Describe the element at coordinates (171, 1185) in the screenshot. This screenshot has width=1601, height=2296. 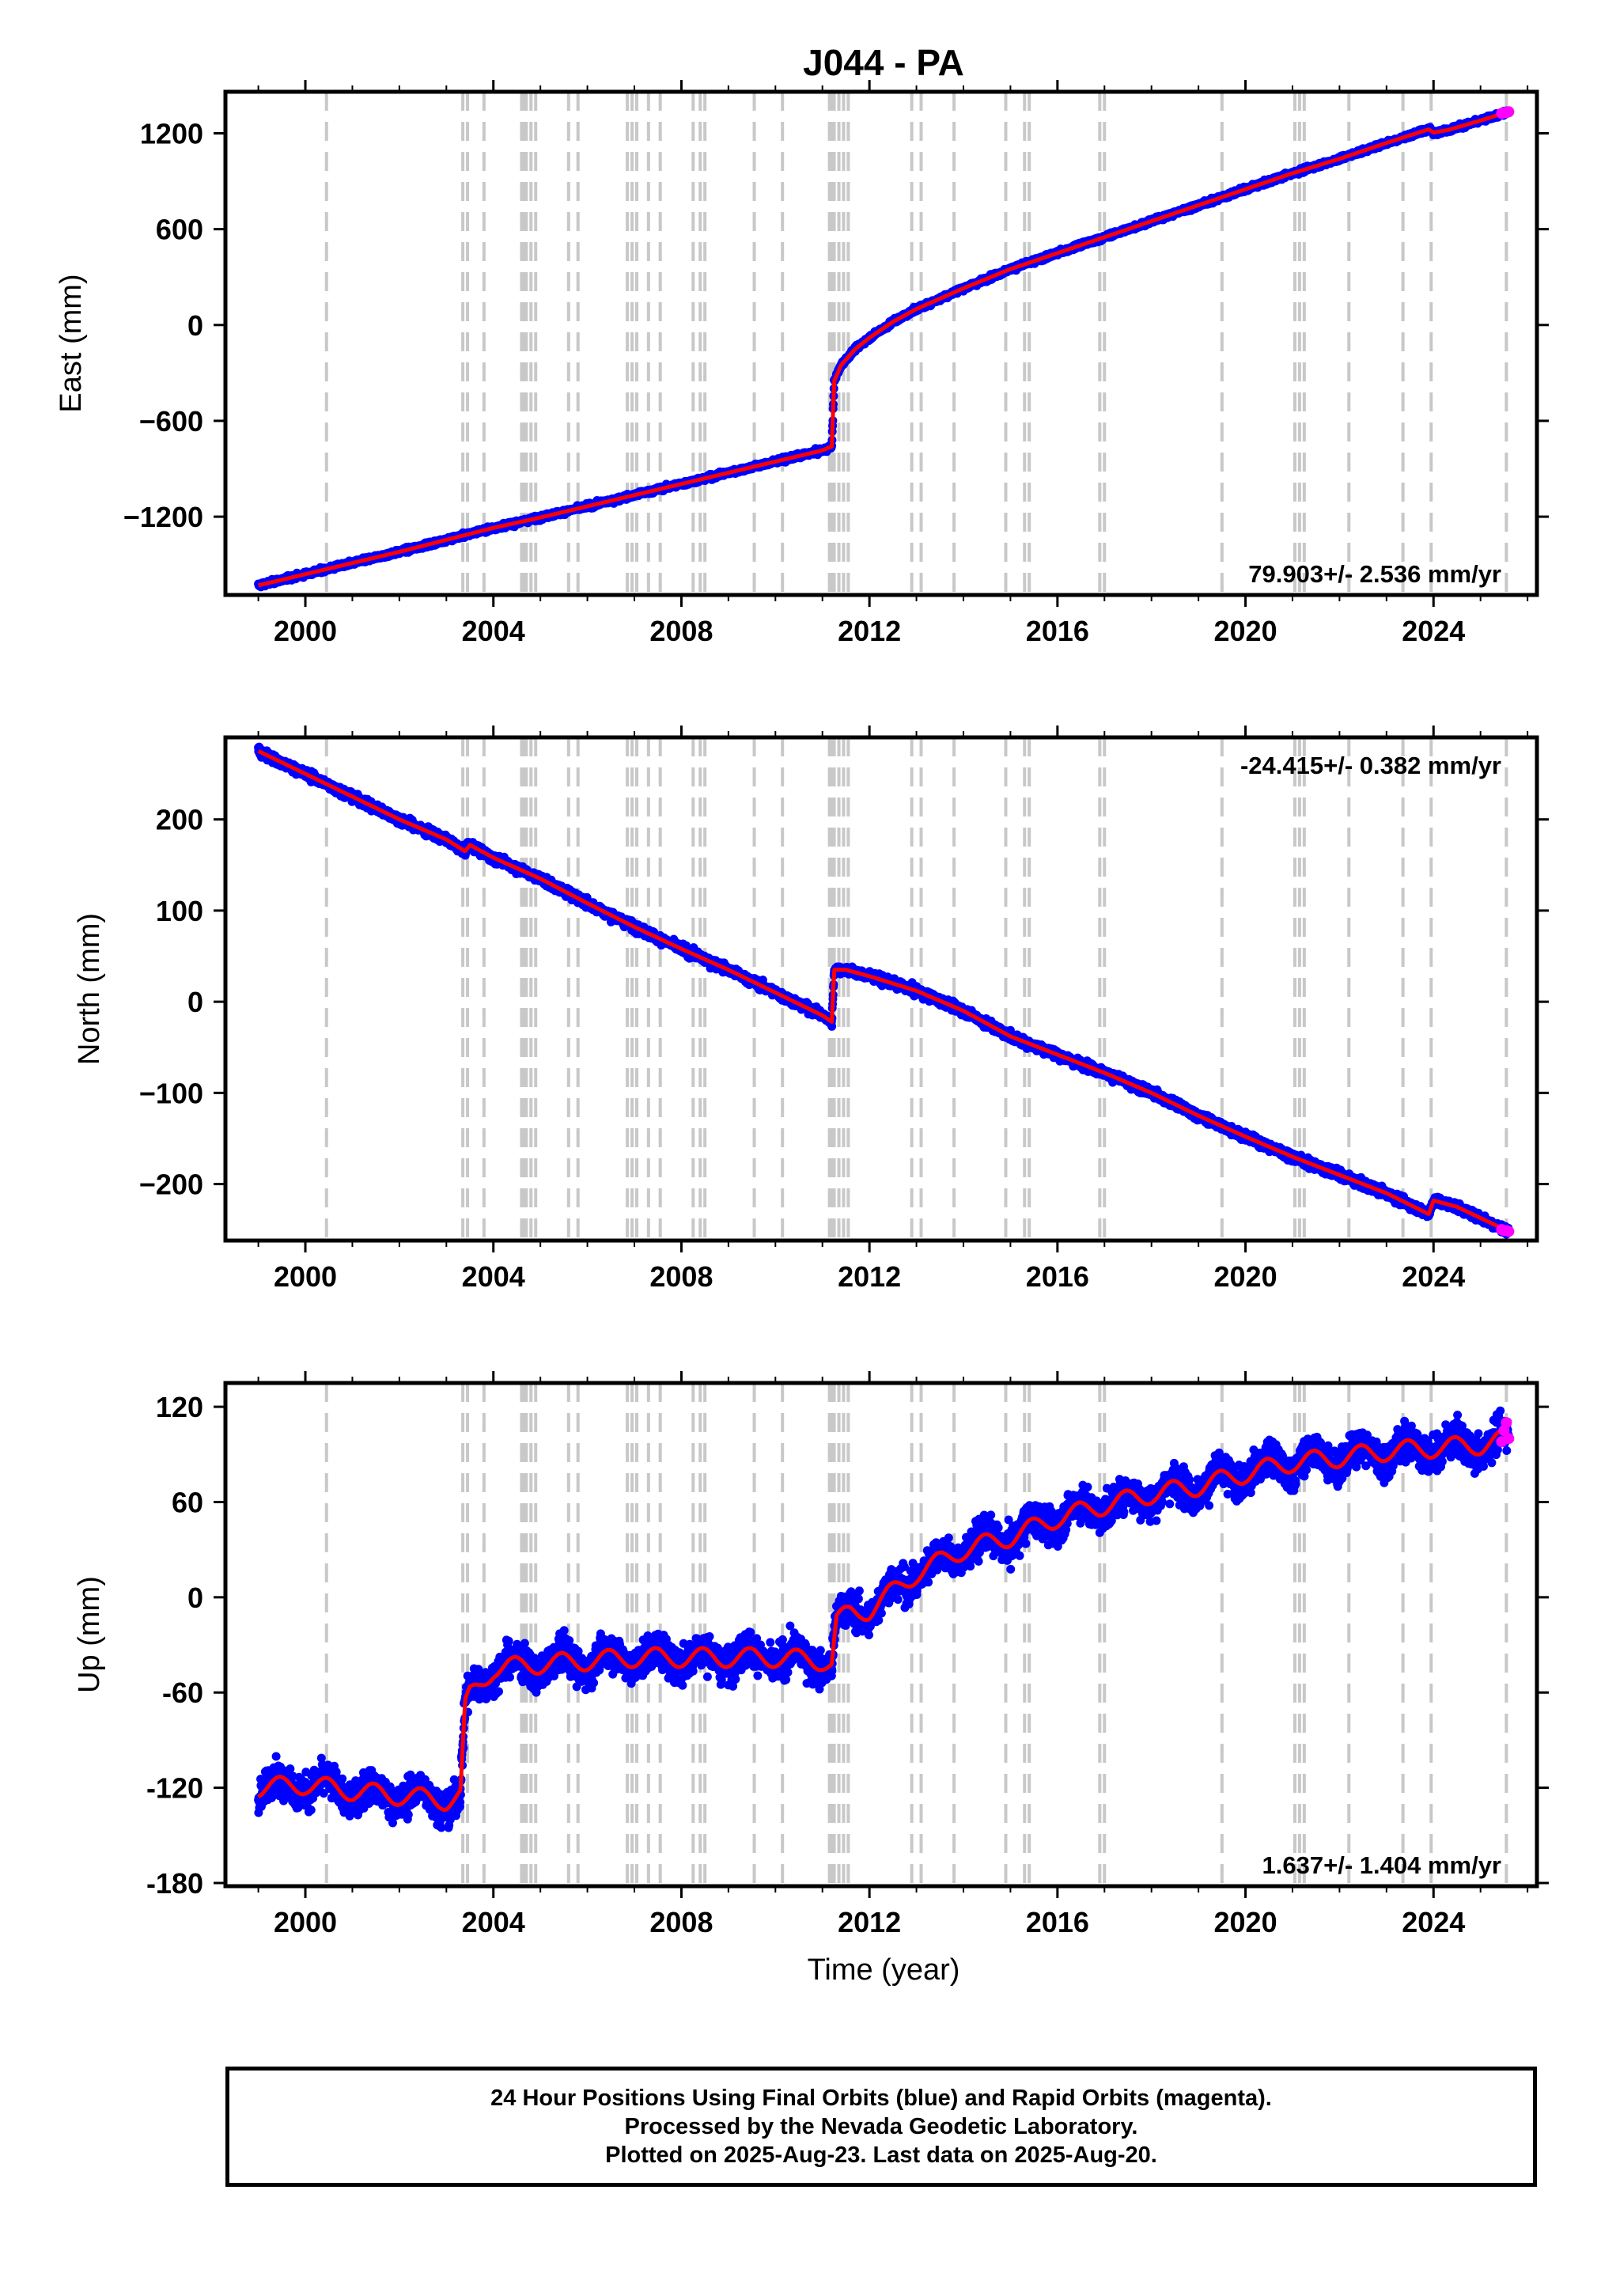
I see `y-tick-label-4: −200` at that location.